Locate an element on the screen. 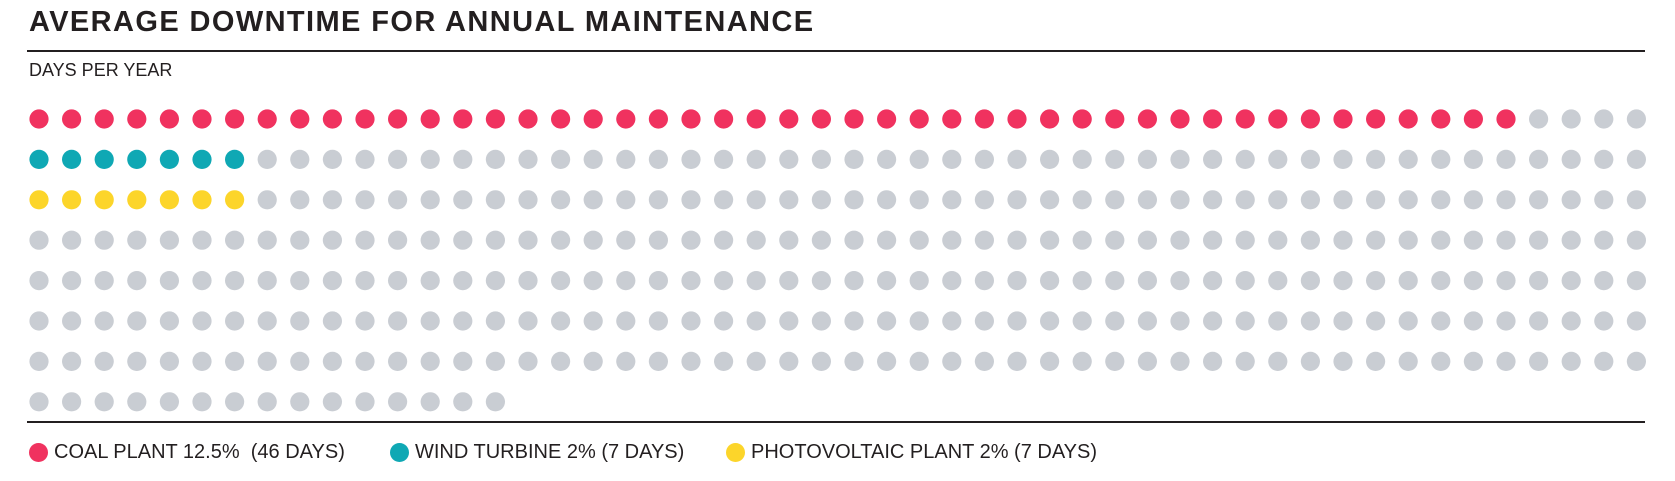  legend-label-wind-turbine: WIND TURBINE 2% (7 DAYS) is located at coordinates (550, 452).